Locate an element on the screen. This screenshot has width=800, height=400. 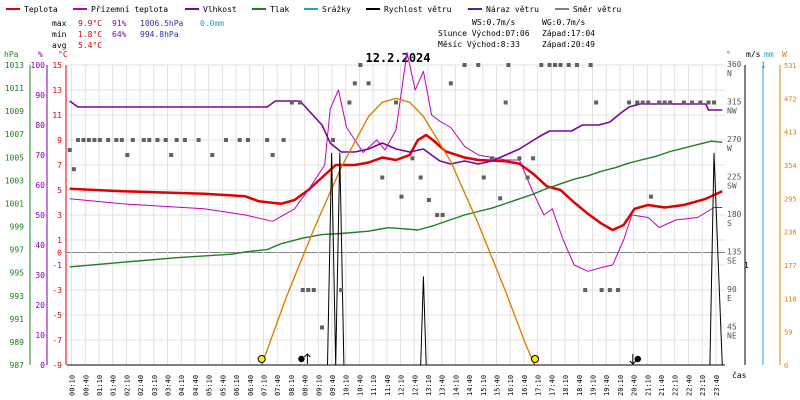
pct-tick-label: 30 is located at coordinates (40, 275).